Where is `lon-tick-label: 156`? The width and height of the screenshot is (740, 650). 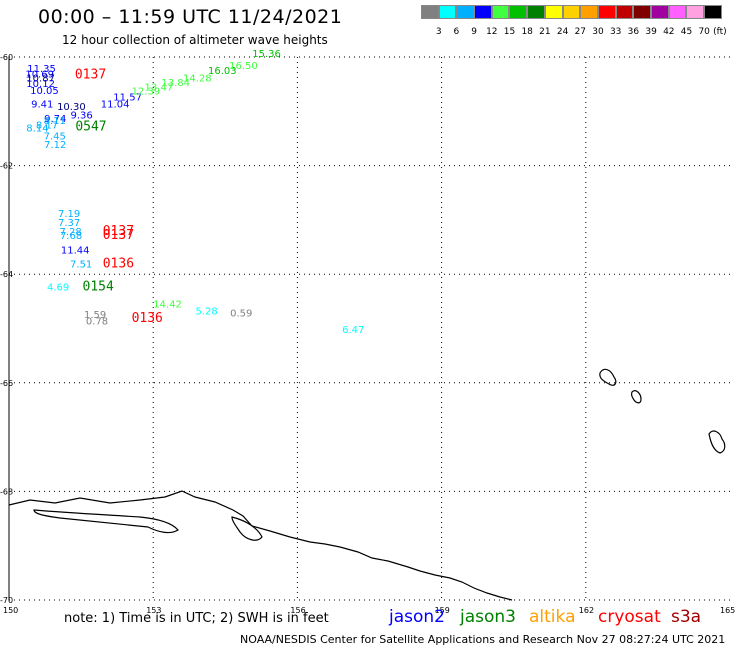
lon-tick-label: 156 is located at coordinates (297, 610).